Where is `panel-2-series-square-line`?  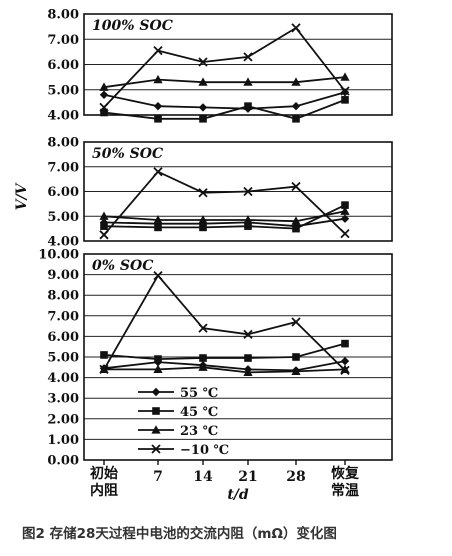 panel-2-series-square-line is located at coordinates (224, 217).